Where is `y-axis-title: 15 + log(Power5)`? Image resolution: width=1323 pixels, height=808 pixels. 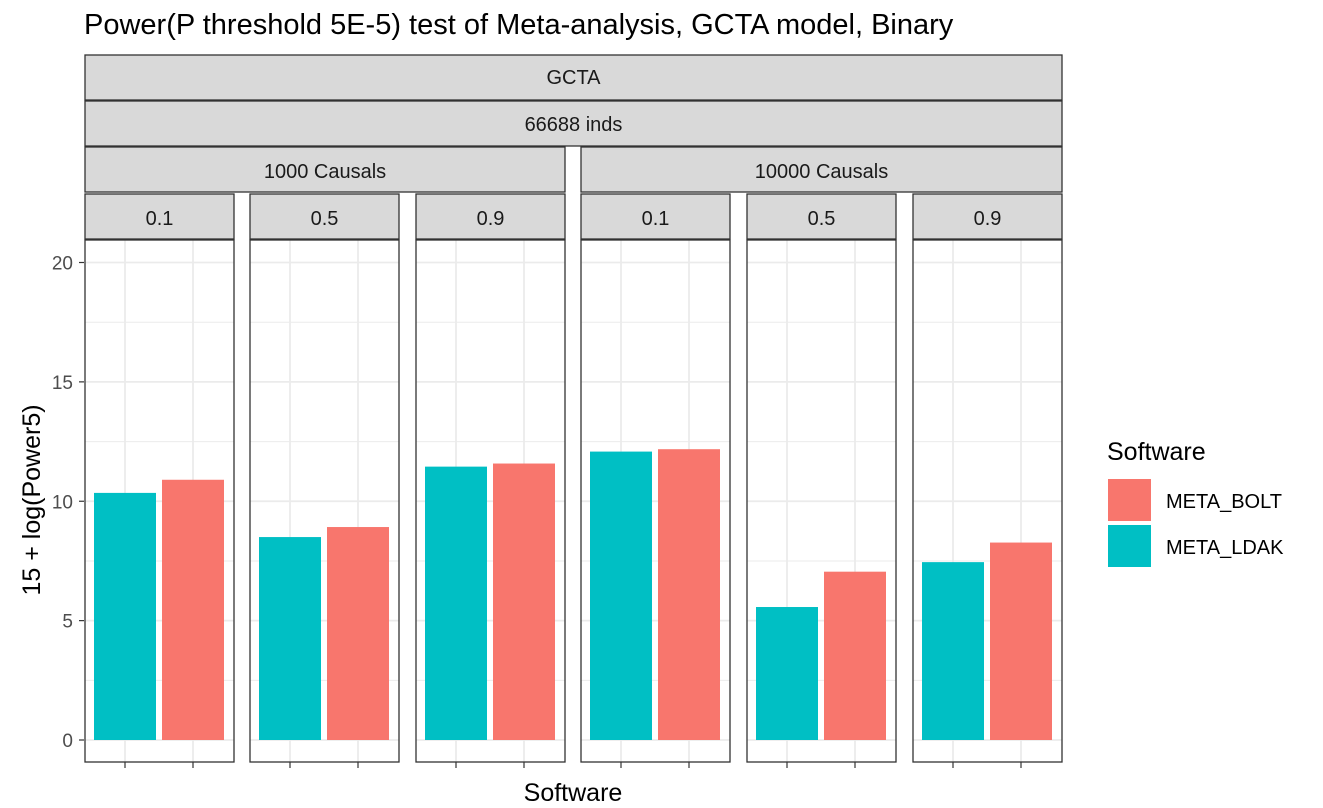 y-axis-title: 15 + log(Power5) is located at coordinates (32, 499).